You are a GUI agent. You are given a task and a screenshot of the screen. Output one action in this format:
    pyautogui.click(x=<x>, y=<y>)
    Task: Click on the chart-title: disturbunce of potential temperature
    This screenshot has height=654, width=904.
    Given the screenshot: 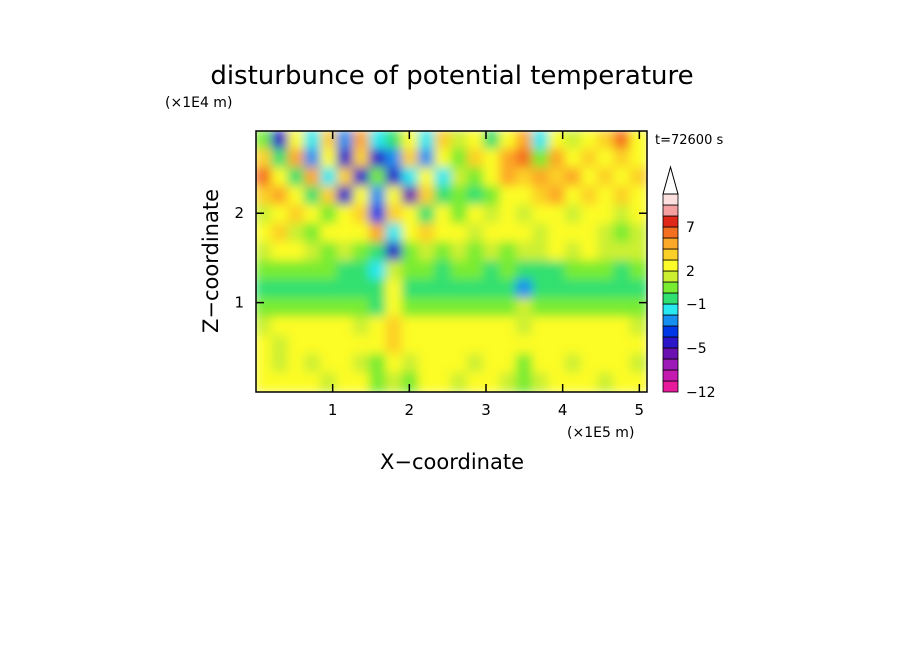 What is the action you would take?
    pyautogui.click(x=451, y=76)
    